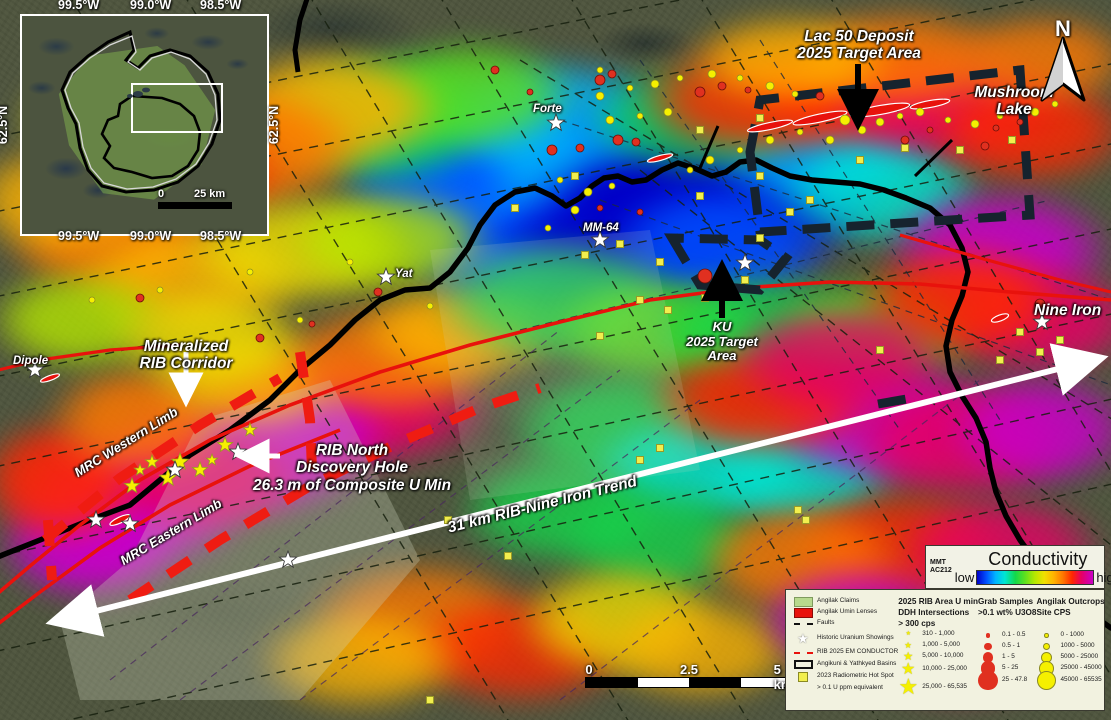 The width and height of the screenshot is (1111, 720). What do you see at coordinates (1030, 60) in the screenshot?
I see `conductivity-anomaly` at bounding box center [1030, 60].